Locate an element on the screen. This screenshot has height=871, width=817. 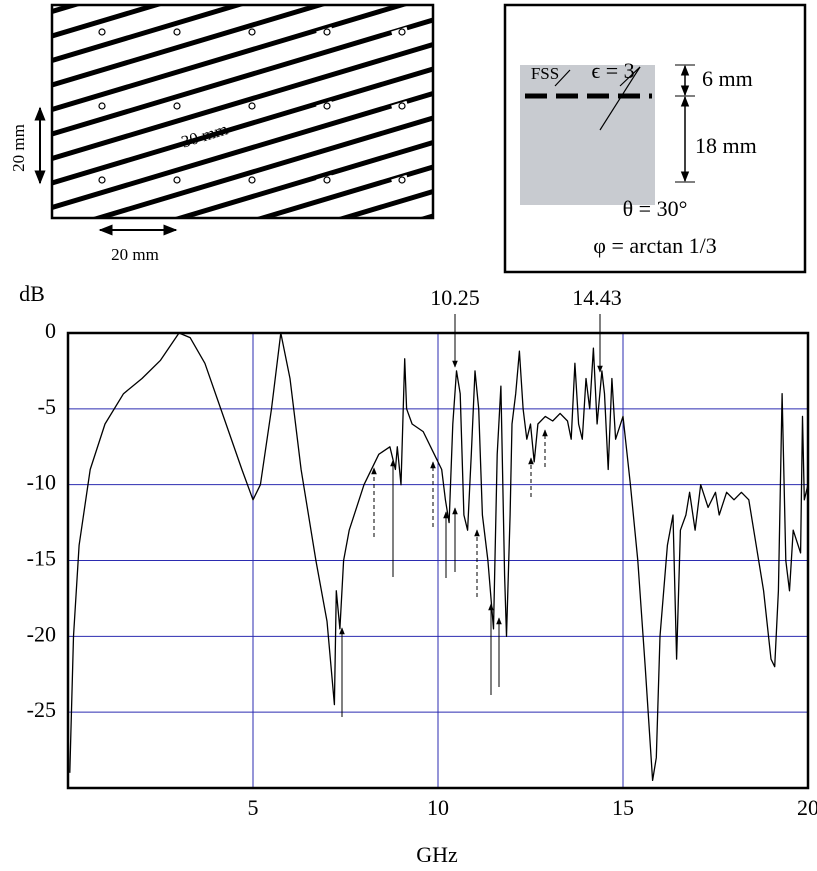
dimension-label: 18 mm is located at coordinates (726, 145).